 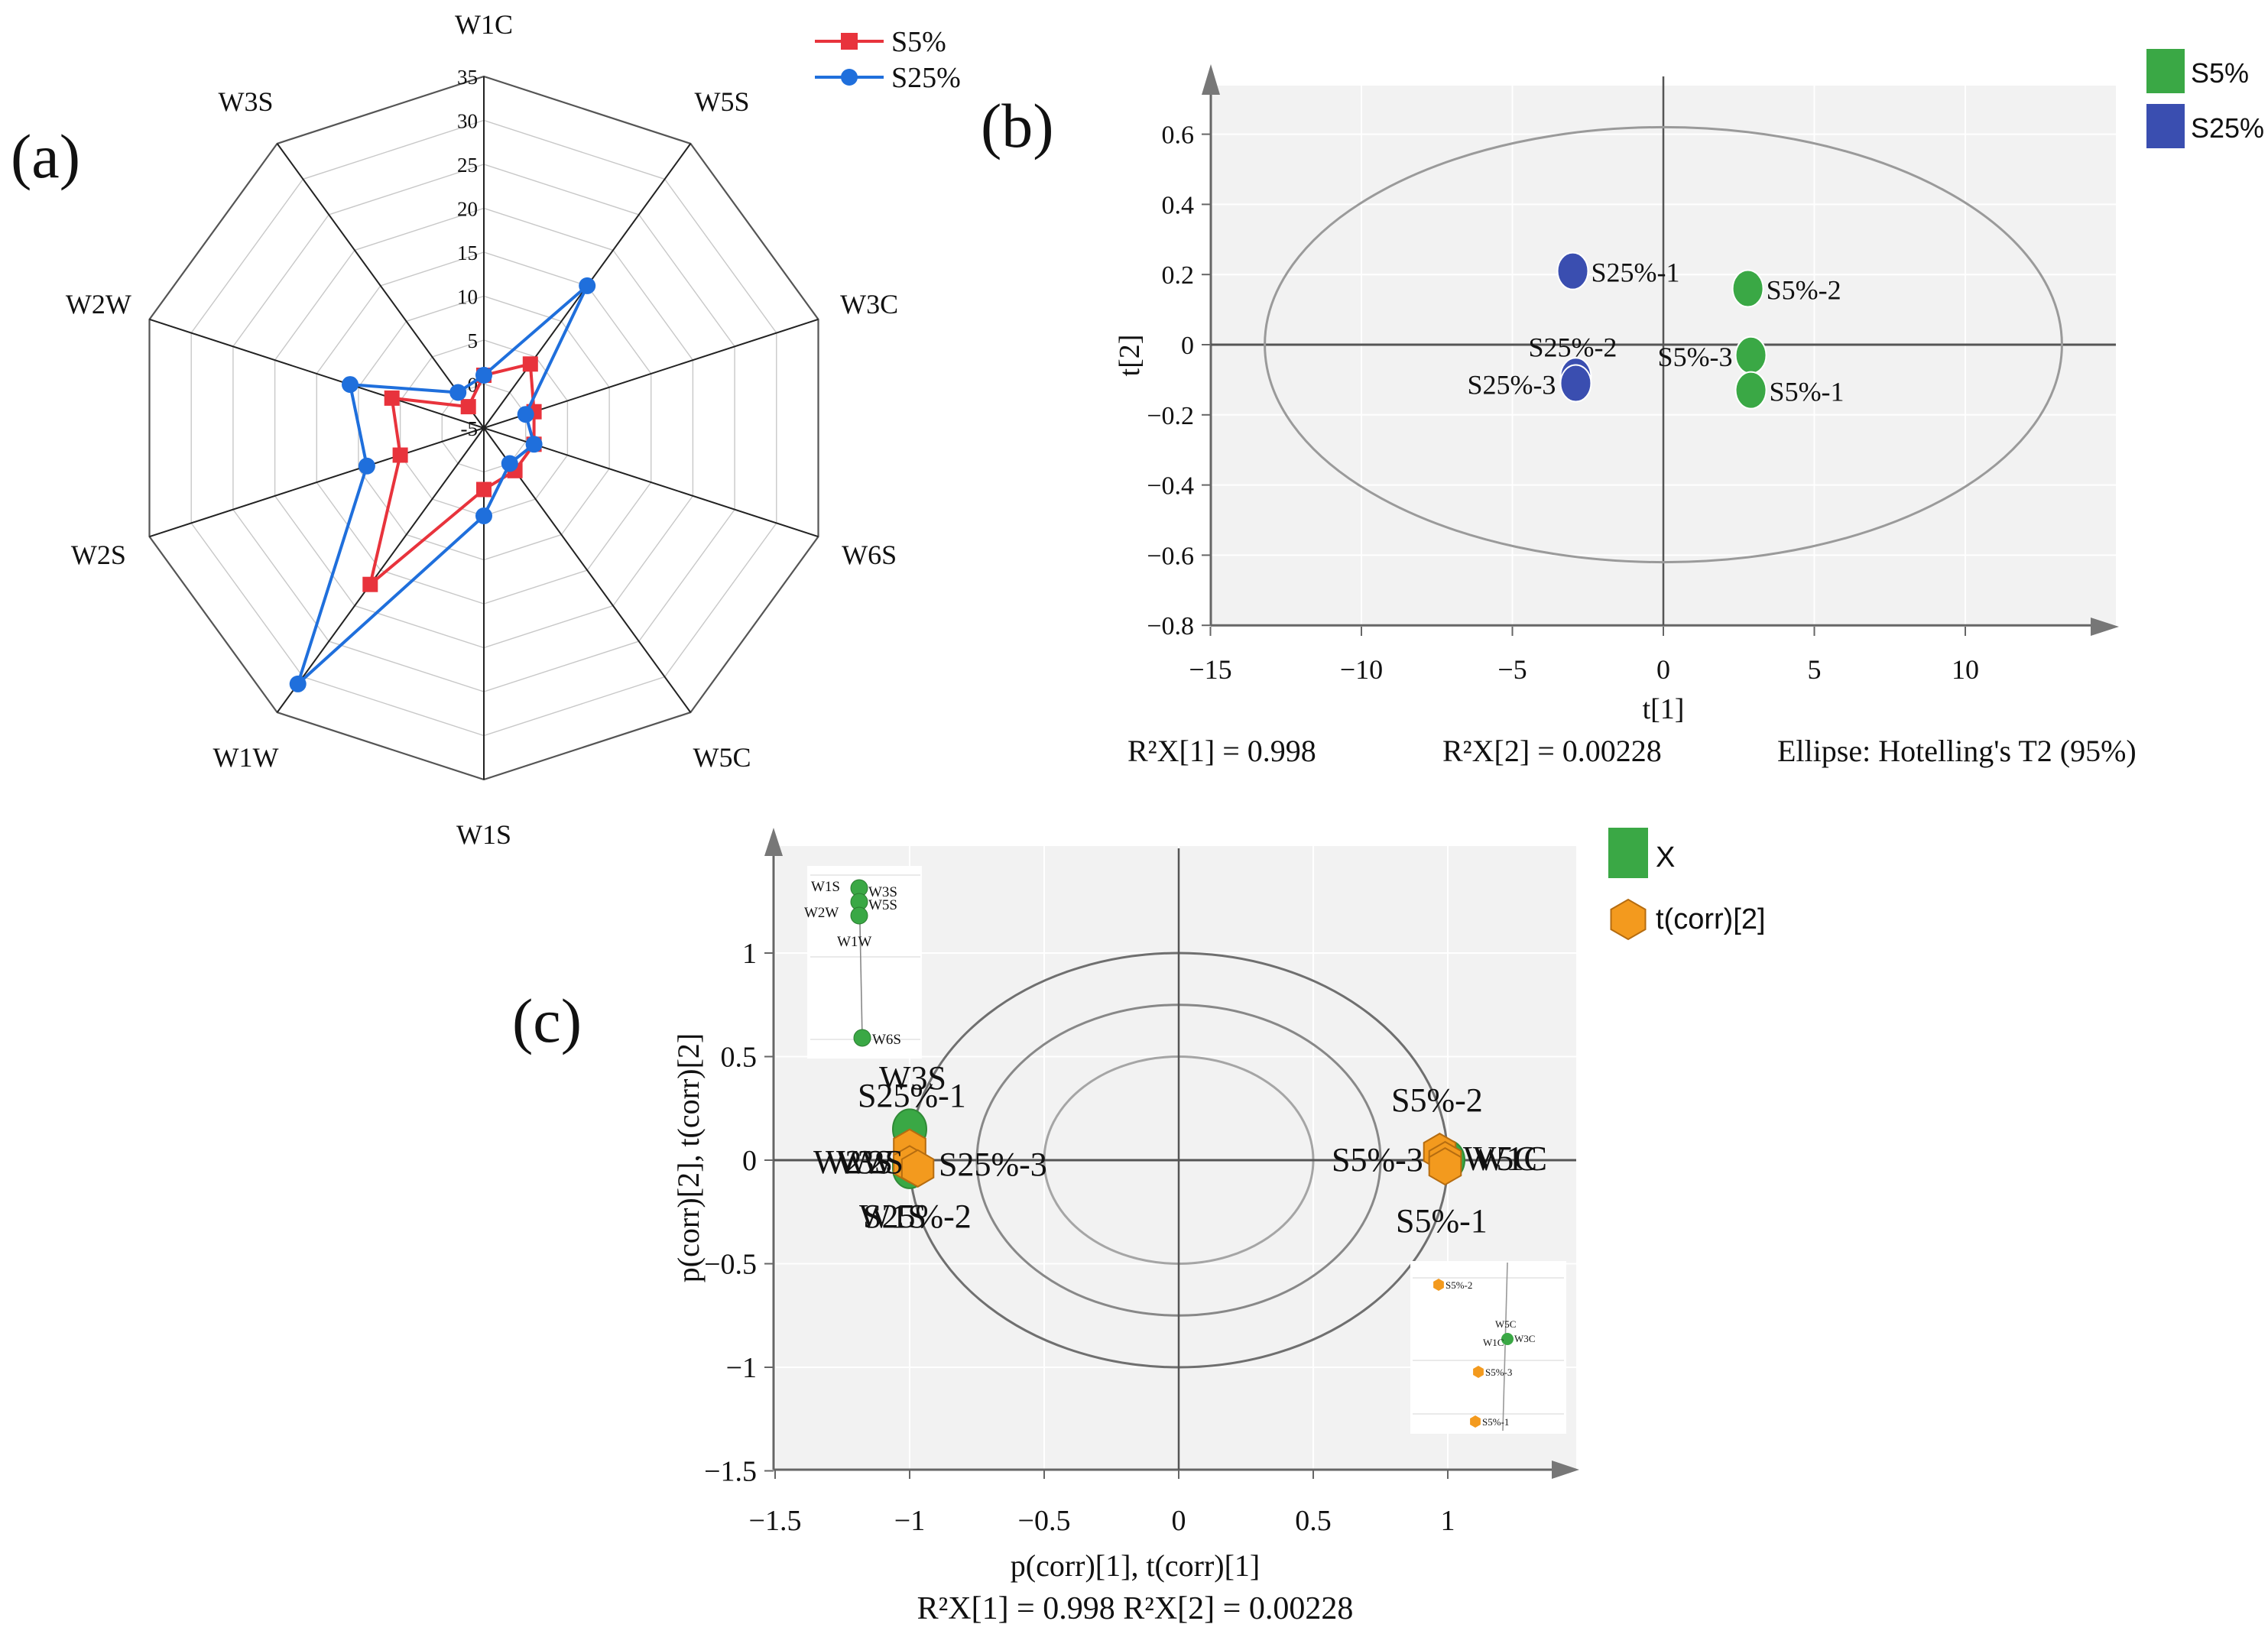 I want to click on panel-b-points: S5%-2 S5%-3 S5%-1 S25%-1 S25%-2 S25%-3, so click(x=1656, y=331).